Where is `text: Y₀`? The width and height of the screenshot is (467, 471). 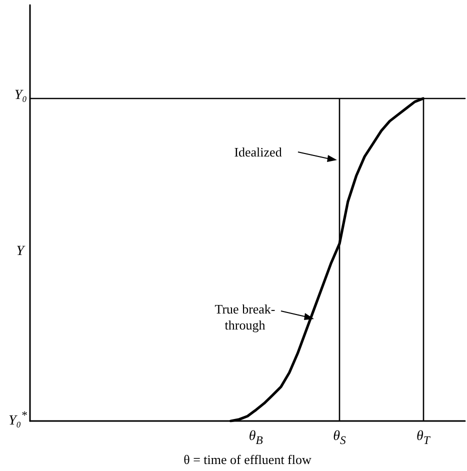 text: Y₀ is located at coordinates (20, 96).